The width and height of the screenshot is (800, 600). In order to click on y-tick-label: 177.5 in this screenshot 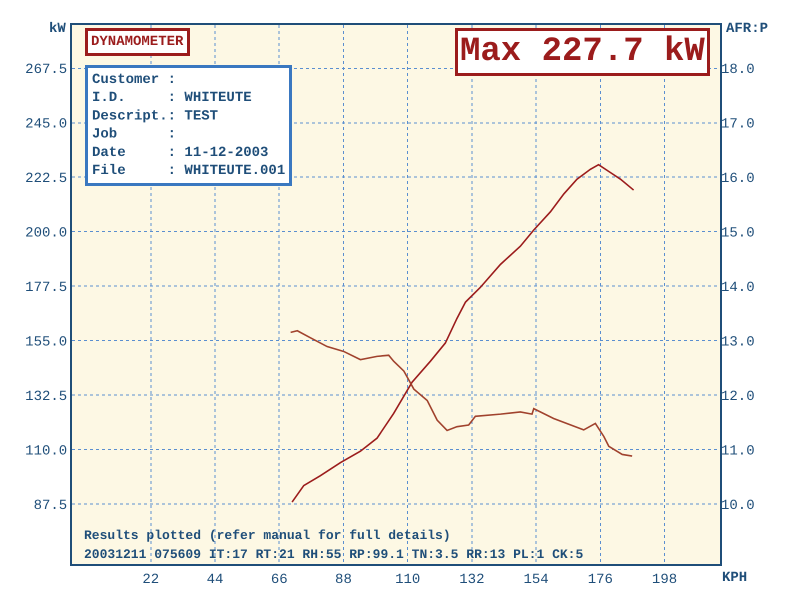, I will do `click(46, 288)`.